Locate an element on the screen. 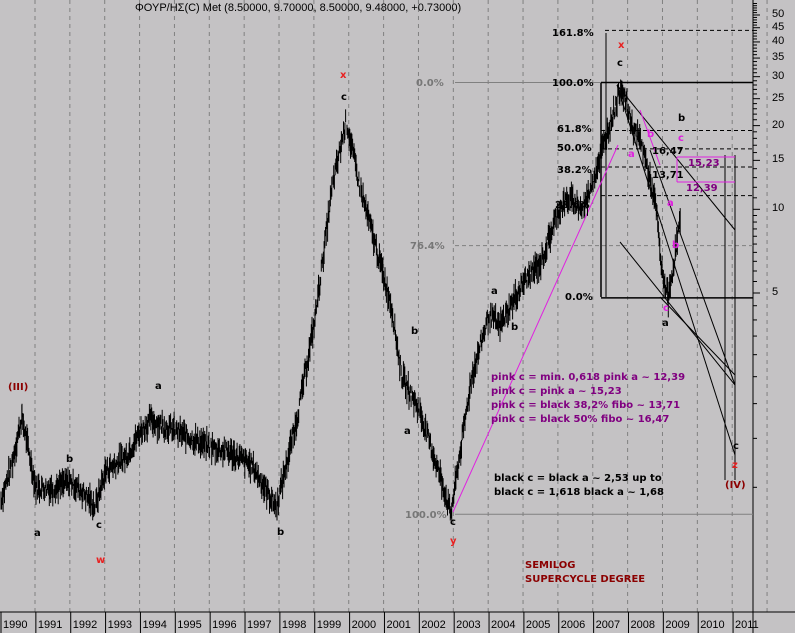 The height and width of the screenshot is (633, 795). fib-left-0: 0.0% is located at coordinates (430, 83).